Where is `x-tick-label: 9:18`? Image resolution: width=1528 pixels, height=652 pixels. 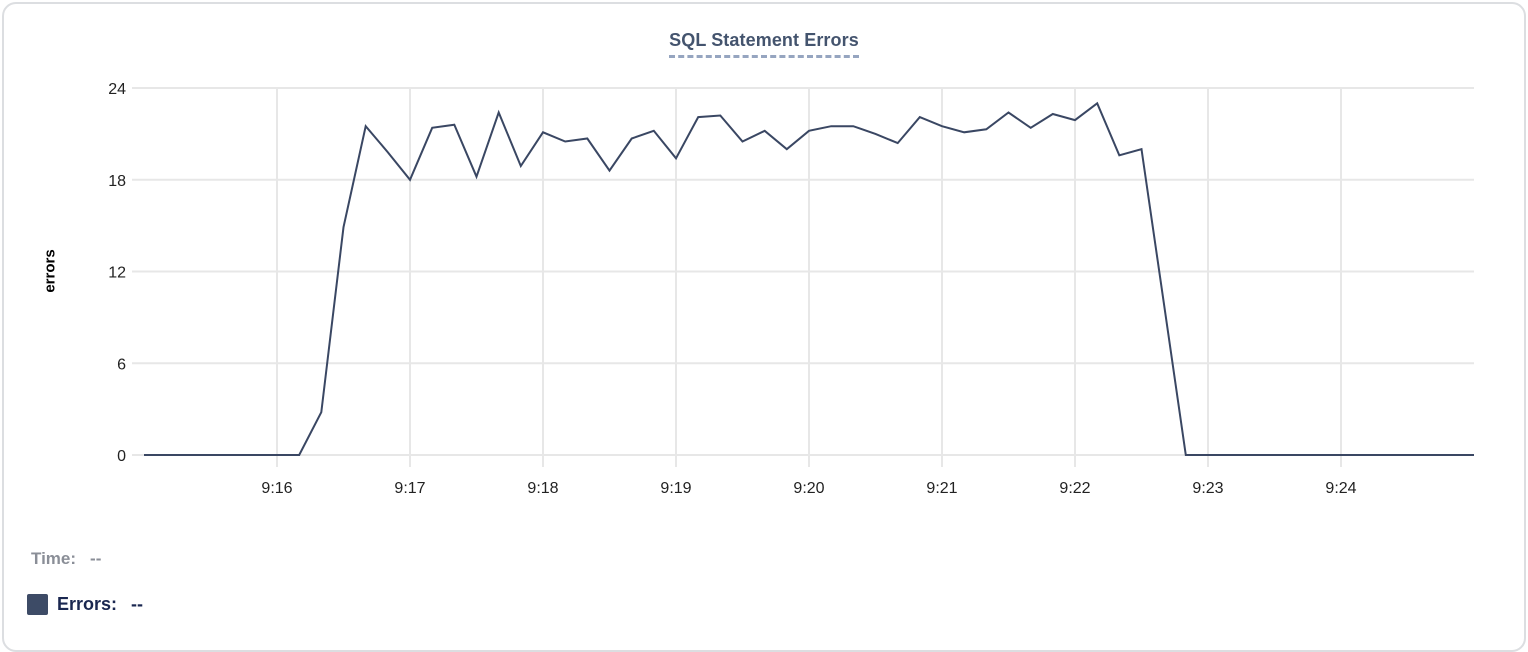 x-tick-label: 9:18 is located at coordinates (542, 488).